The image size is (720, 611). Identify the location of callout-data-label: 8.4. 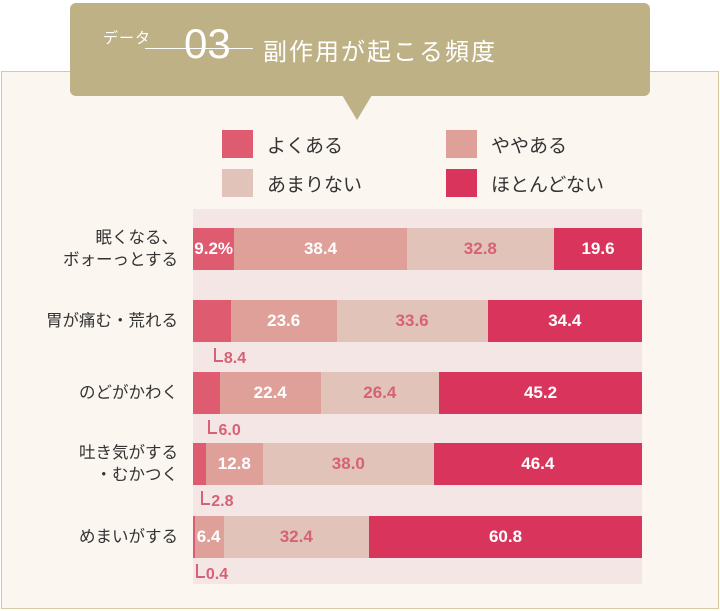
(235, 358).